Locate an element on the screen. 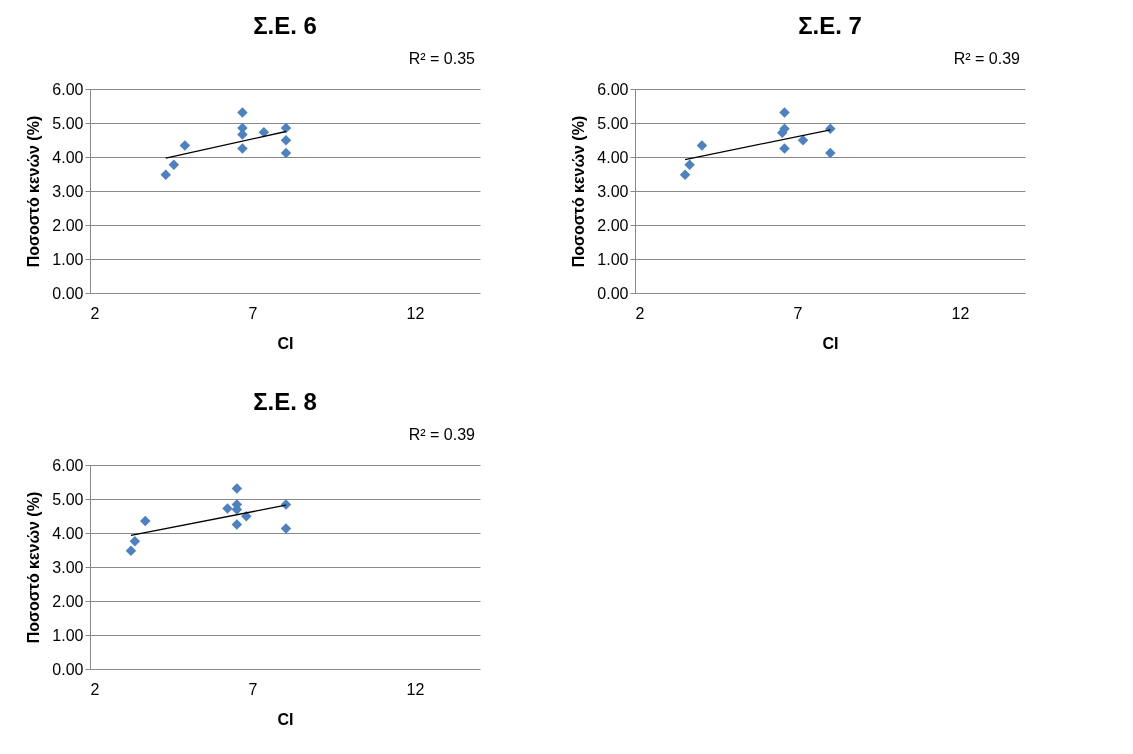 This screenshot has width=1133, height=754. chart-title: Σ.Ε. 6 is located at coordinates (285, 25).